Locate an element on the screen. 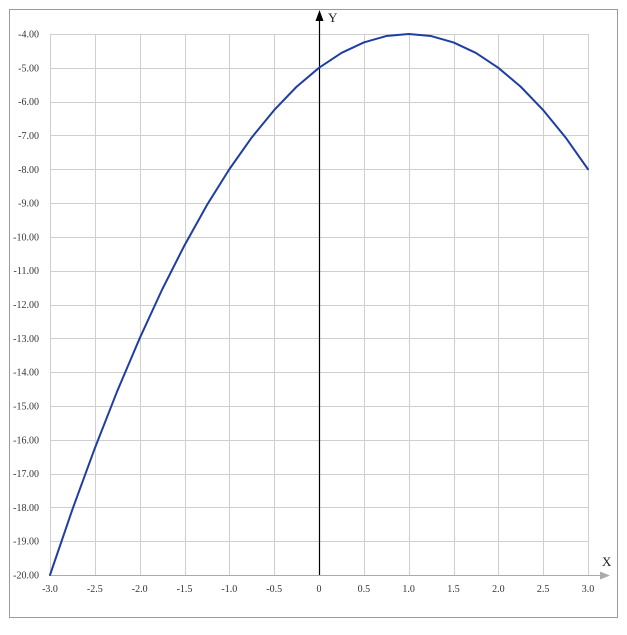 The height and width of the screenshot is (635, 627). y-tick-label: -15.00 is located at coordinates (26, 406).